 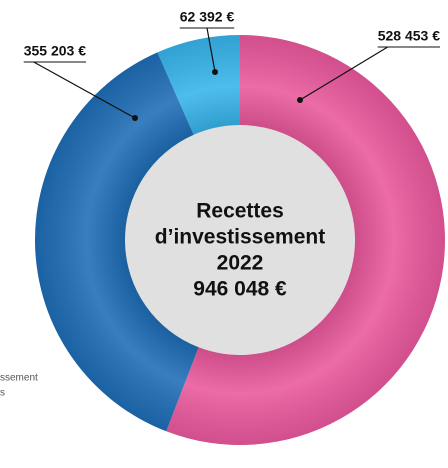 I want to click on center-title: d’investissement, so click(x=240, y=237).